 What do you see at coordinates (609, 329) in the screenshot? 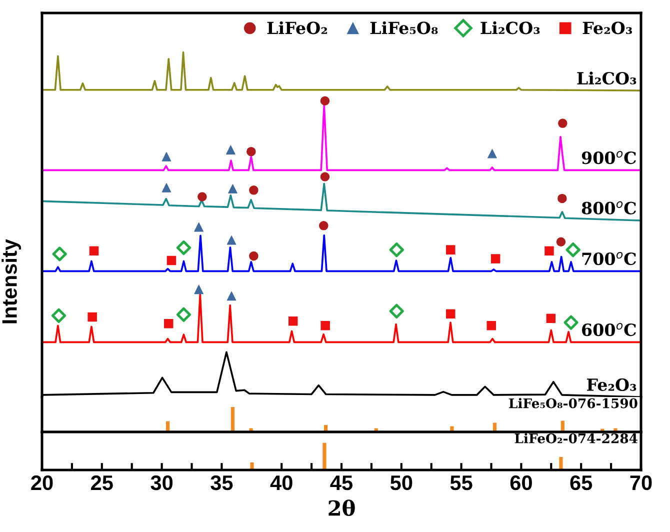
I see `series-label: 600$^{o}$C` at bounding box center [609, 329].